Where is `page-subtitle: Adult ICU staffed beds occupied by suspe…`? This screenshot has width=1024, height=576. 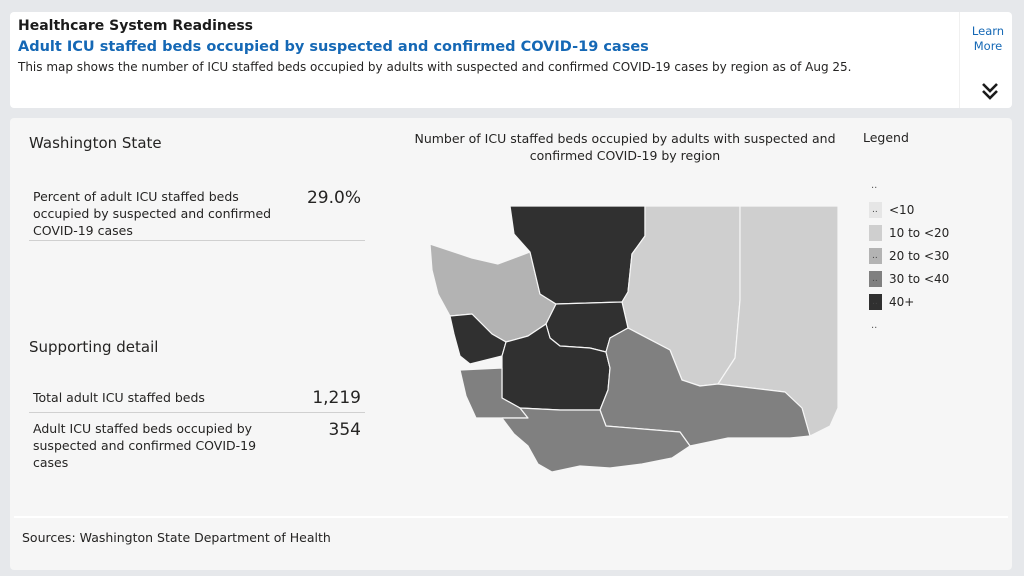
page-subtitle: Adult ICU staffed beds occupied by suspe… is located at coordinates (333, 47).